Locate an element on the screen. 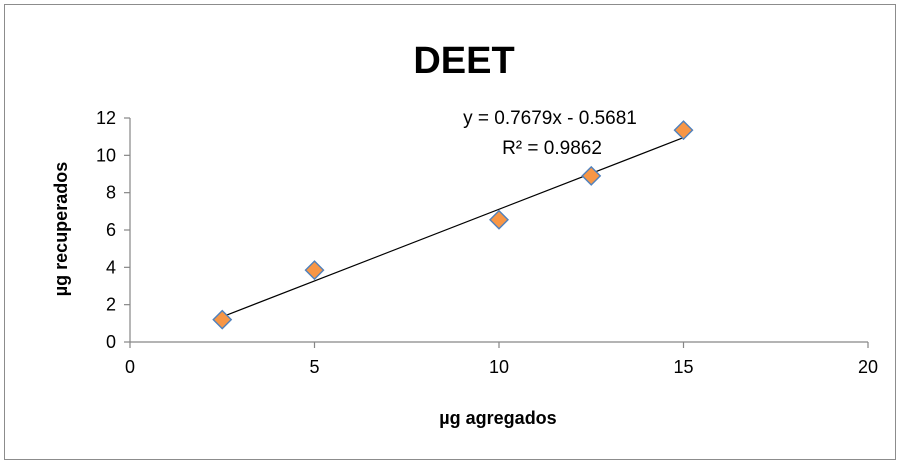 Image resolution: width=902 pixels, height=466 pixels. x-tick-label: 0 is located at coordinates (130, 367).